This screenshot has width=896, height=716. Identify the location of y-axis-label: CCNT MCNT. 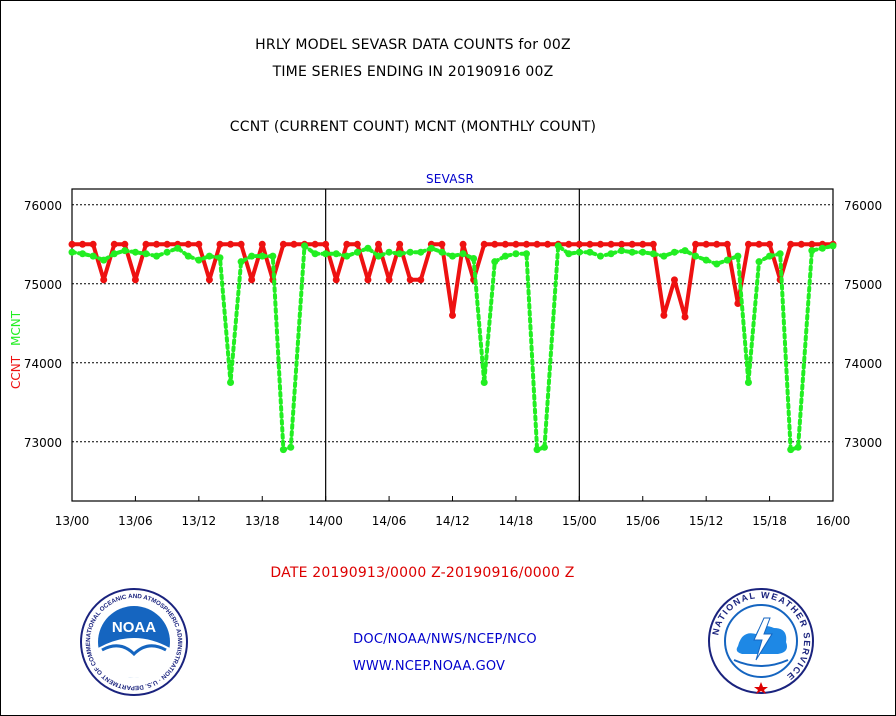
(16, 349).